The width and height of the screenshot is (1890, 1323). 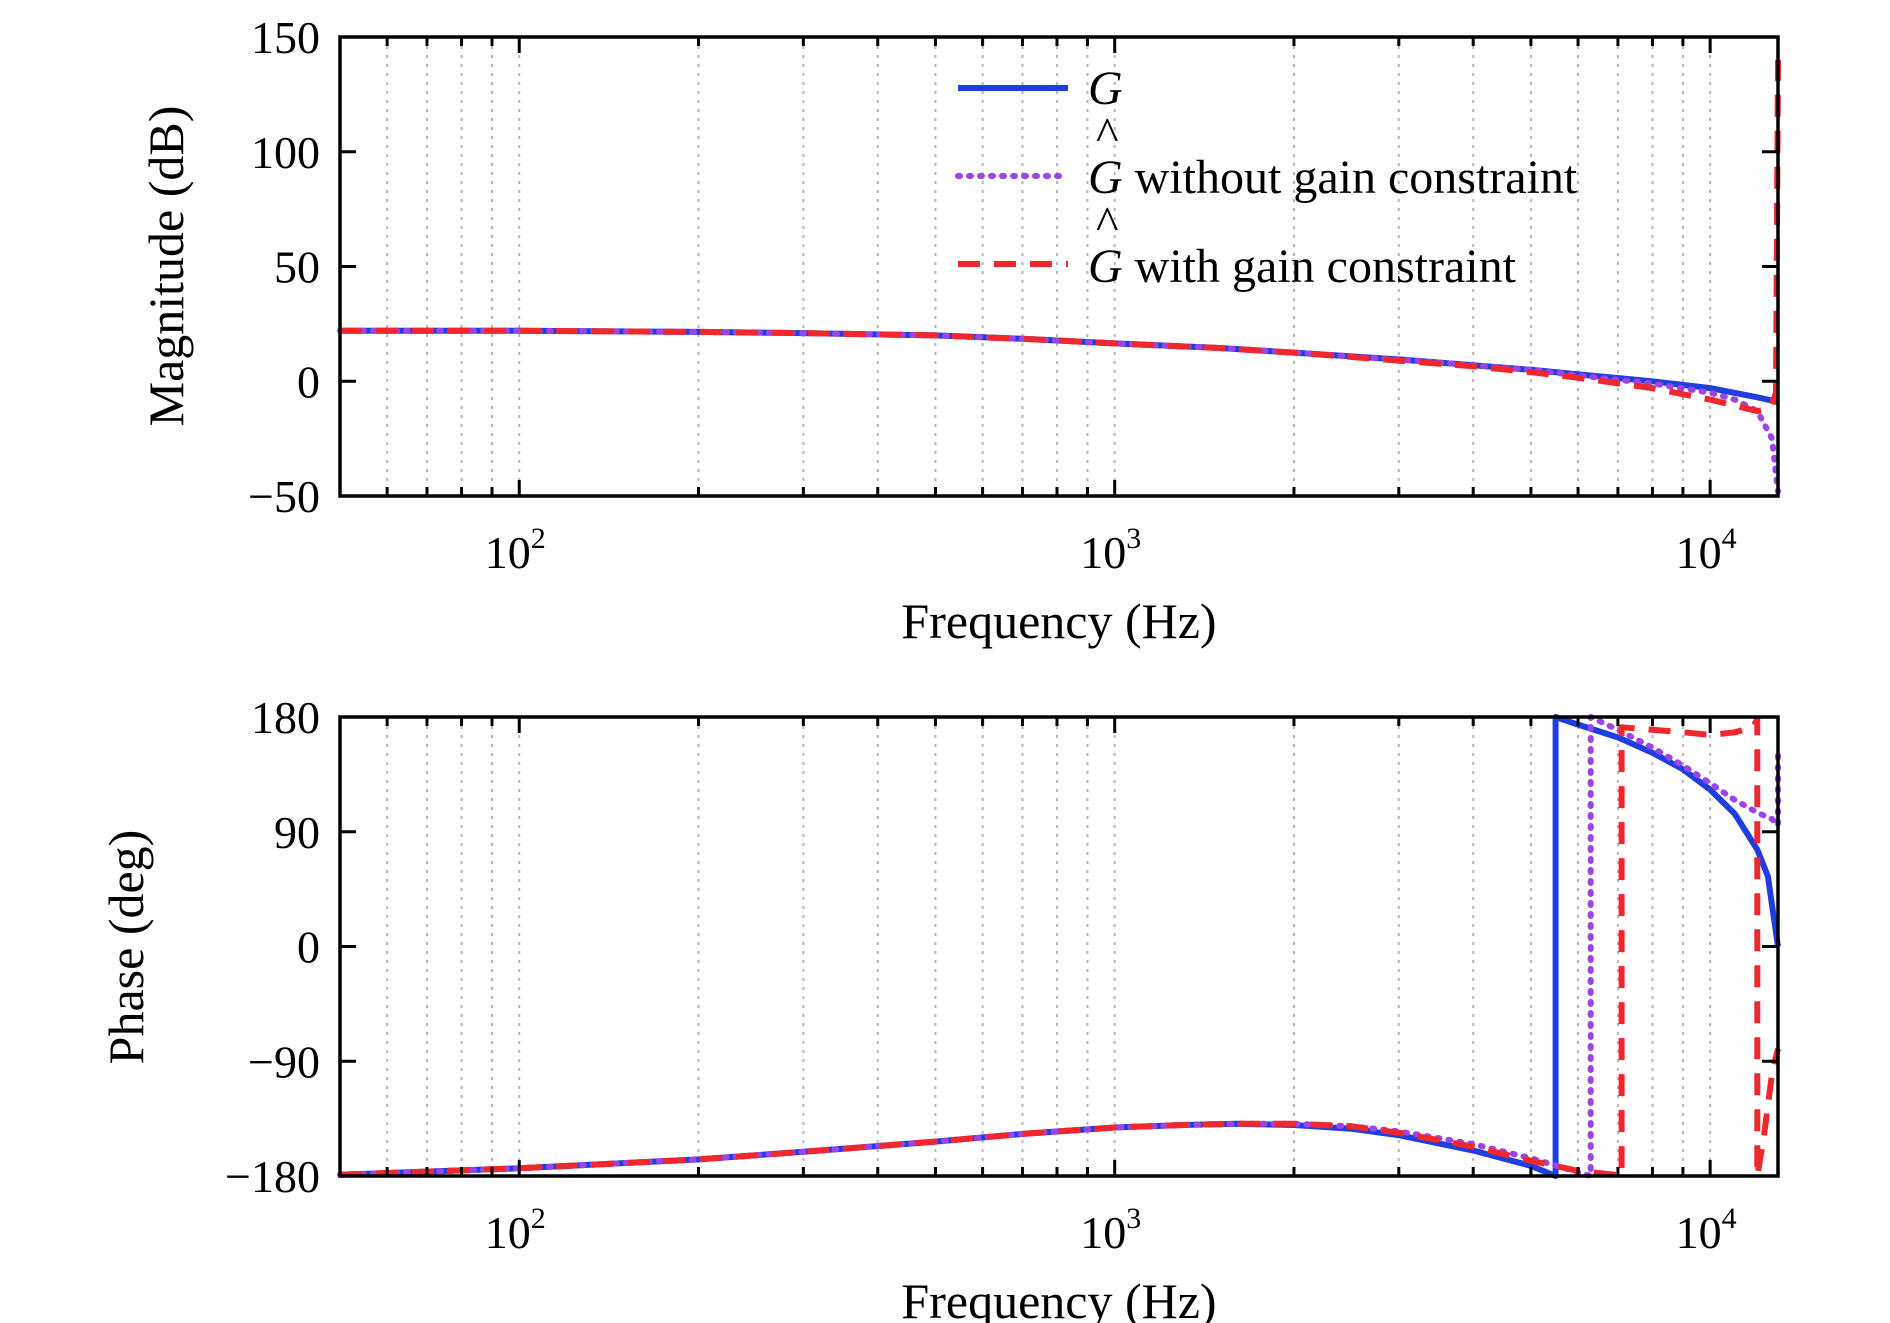 What do you see at coordinates (1058, 1298) in the screenshot?
I see `phase-xlabel: Frequency (Hz)` at bounding box center [1058, 1298].